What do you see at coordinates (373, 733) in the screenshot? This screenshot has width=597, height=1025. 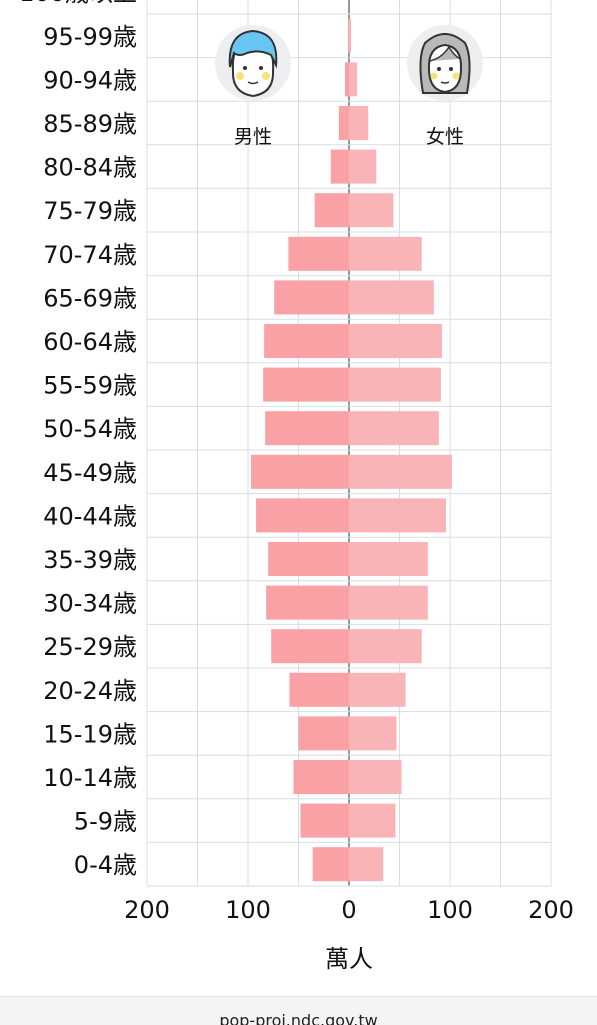 I see `bar-female-15-19歳` at bounding box center [373, 733].